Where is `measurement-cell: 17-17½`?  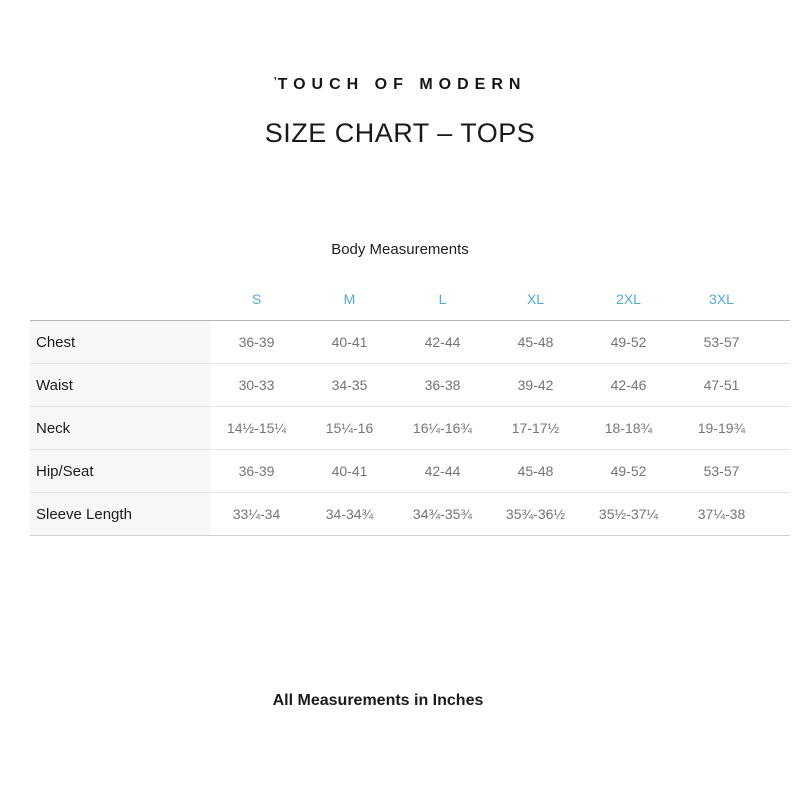 measurement-cell: 17-17½ is located at coordinates (535, 428).